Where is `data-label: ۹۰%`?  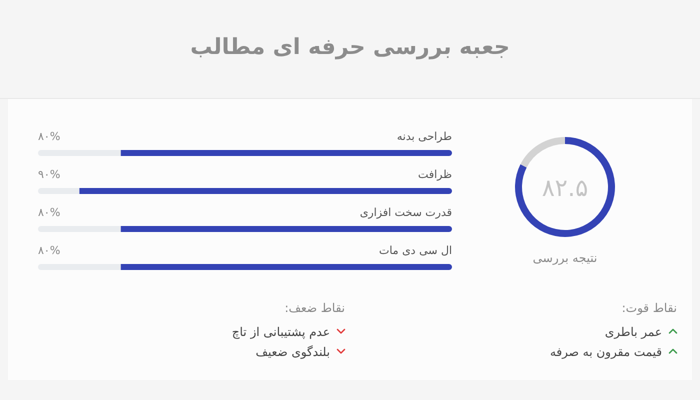 data-label: ۹۰% is located at coordinates (49, 174).